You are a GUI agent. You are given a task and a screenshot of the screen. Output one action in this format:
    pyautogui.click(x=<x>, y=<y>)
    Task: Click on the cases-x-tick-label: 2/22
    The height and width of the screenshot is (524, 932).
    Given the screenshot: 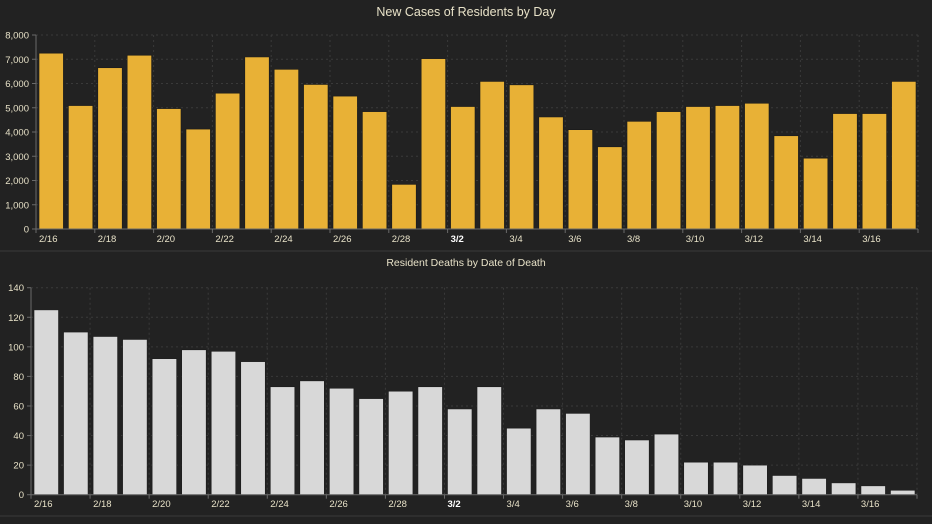 What is the action you would take?
    pyautogui.click(x=224, y=239)
    